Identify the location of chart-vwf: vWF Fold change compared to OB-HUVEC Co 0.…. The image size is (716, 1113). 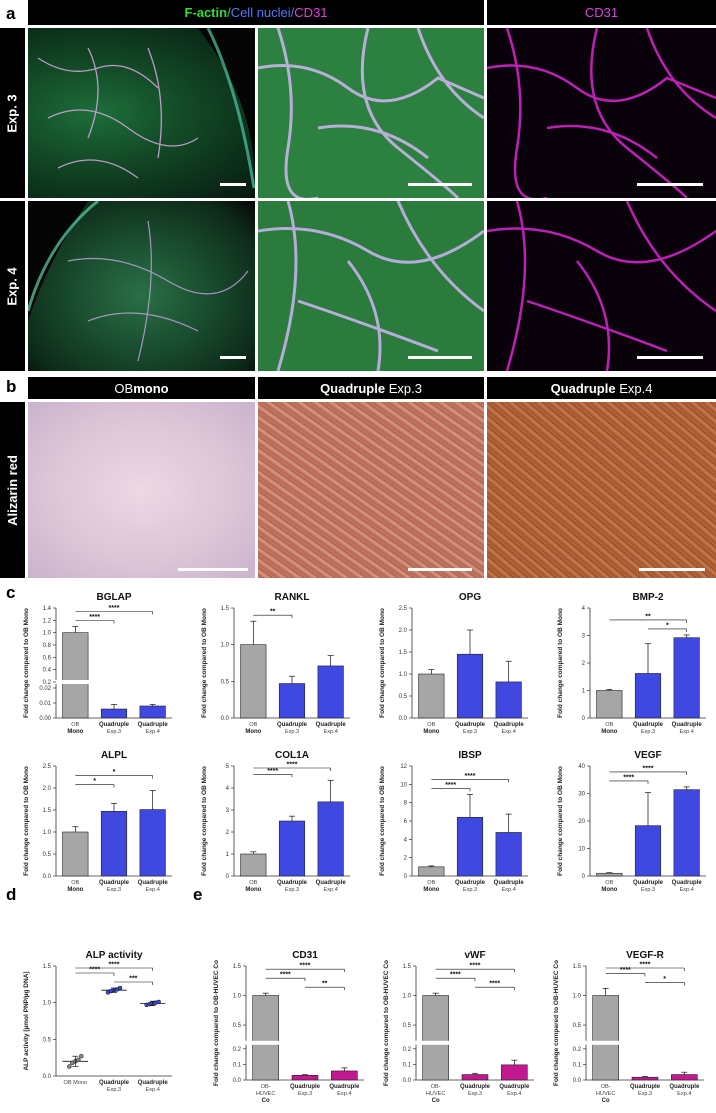
(460, 1028).